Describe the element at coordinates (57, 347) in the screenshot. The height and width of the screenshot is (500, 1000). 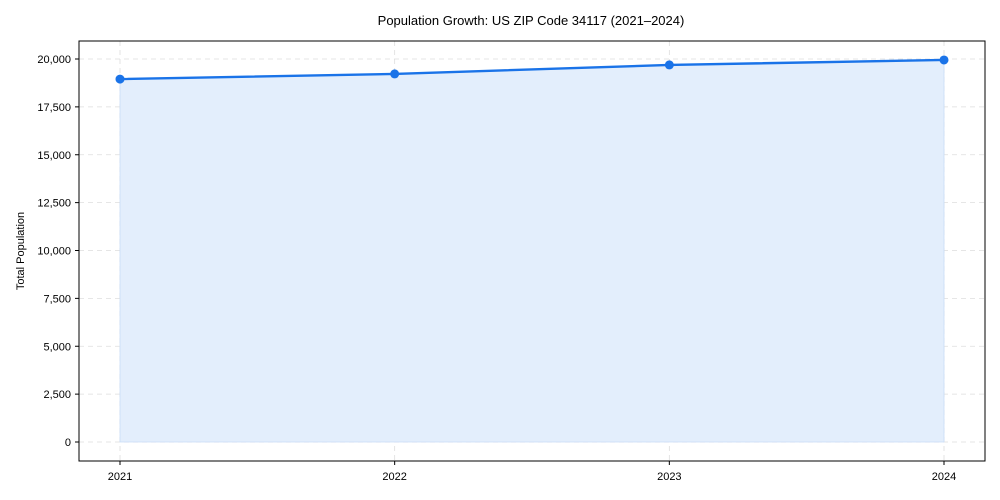
I see `y-tick-label: 5,000` at that location.